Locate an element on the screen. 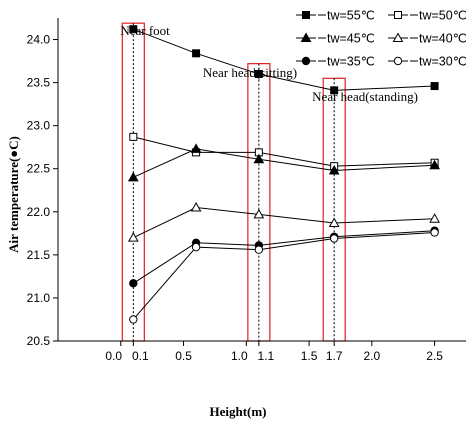  legend-label: tw=40℃ is located at coordinates (443, 39).